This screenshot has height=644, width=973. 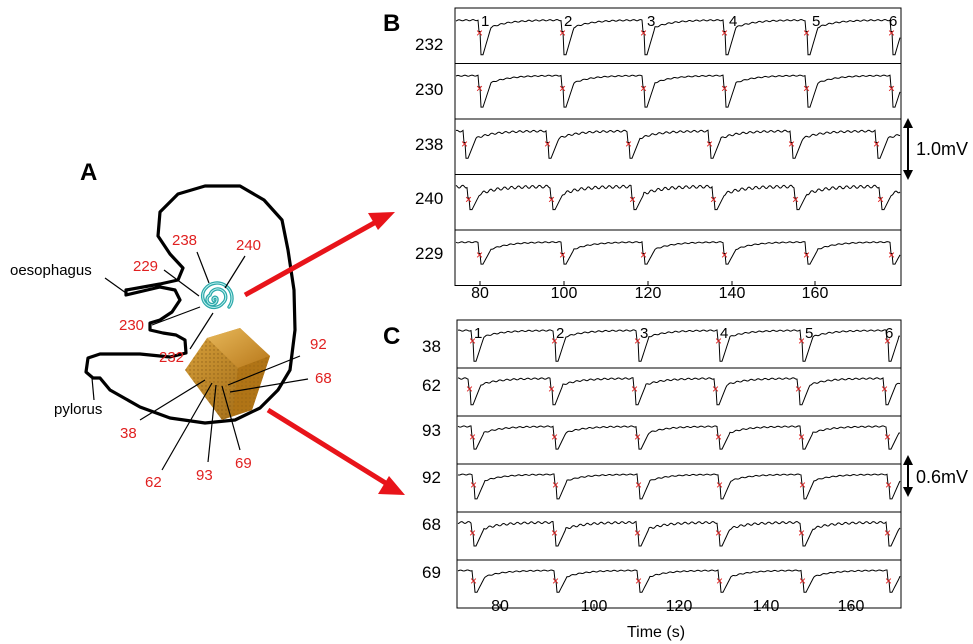 What do you see at coordinates (942, 477) in the screenshot?
I see `scale-bar-c-label: 0.6mV` at bounding box center [942, 477].